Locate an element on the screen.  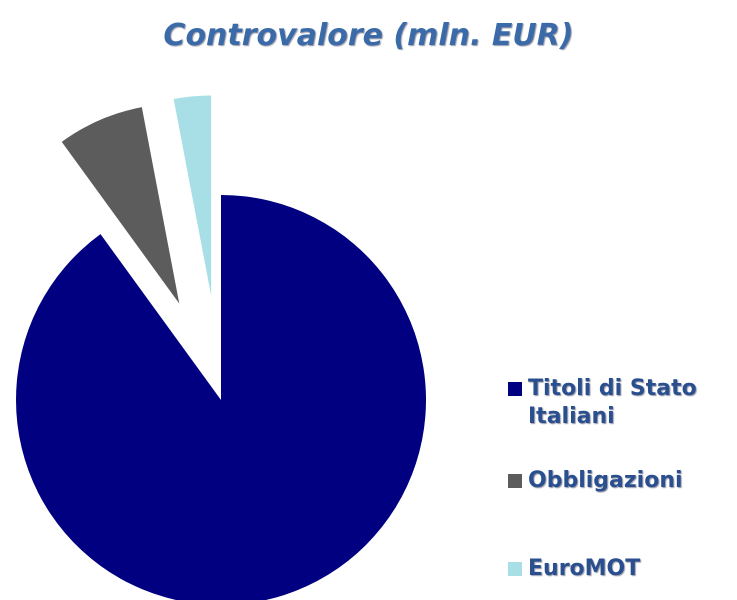
legend-entry: Titoli di Stato Italiani is located at coordinates (620, 403).